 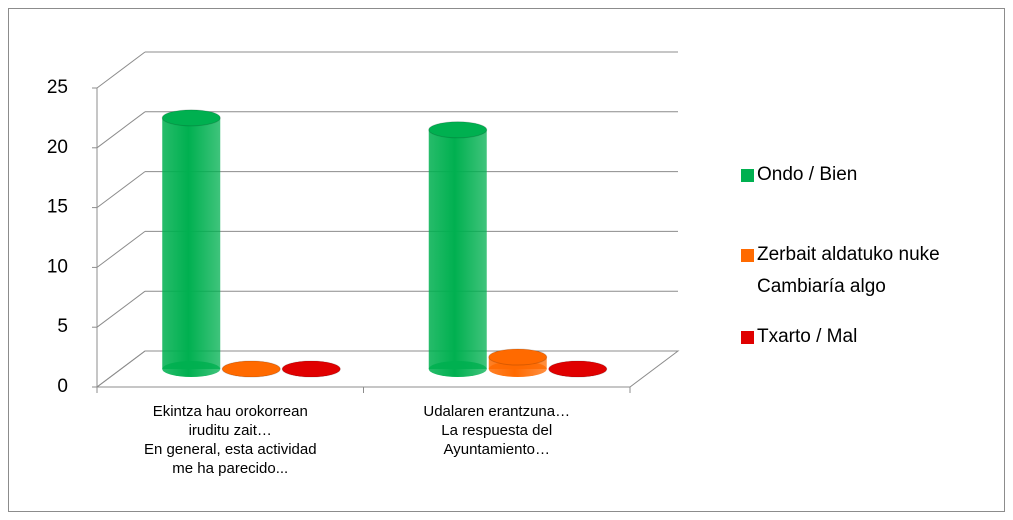 I want to click on y-tick-label: 5, so click(x=62, y=326).